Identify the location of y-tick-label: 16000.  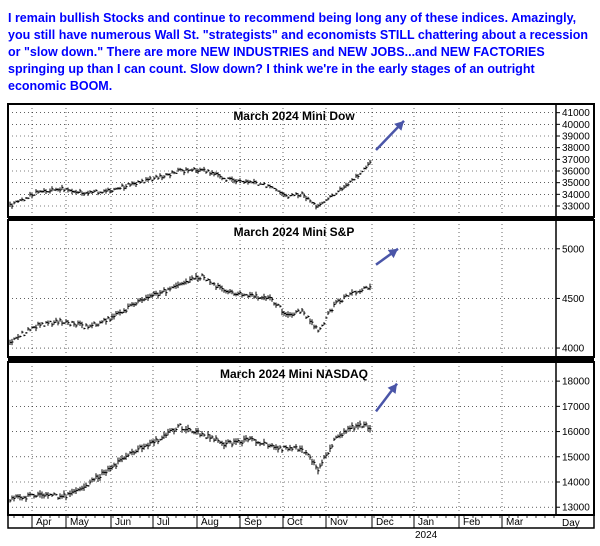
(576, 432).